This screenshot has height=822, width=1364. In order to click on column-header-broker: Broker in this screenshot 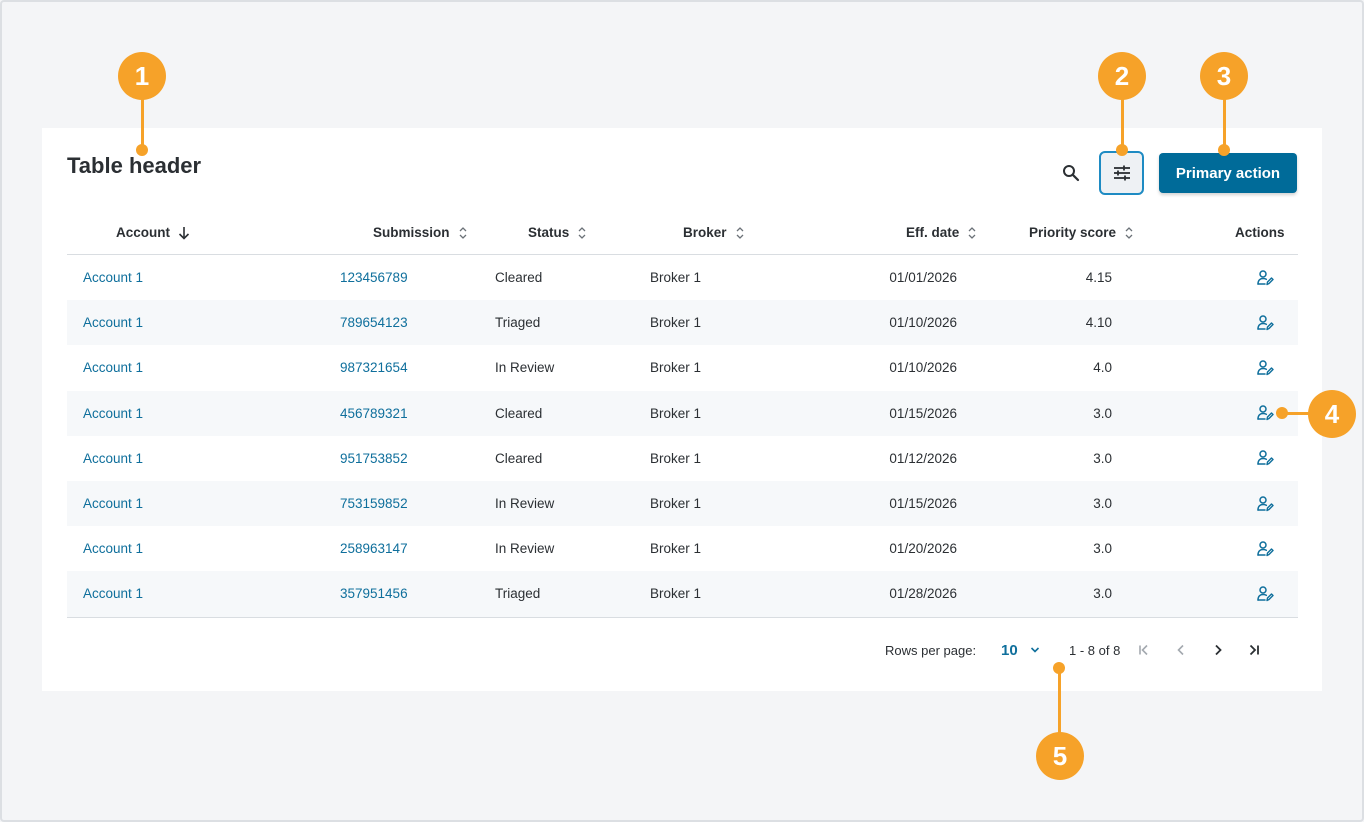, I will do `click(714, 232)`.